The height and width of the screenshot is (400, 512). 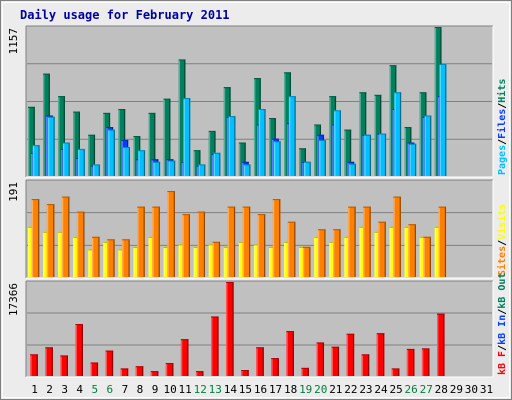 What do you see at coordinates (502, 363) in the screenshot?
I see `legend-item-kb-f: kB F` at bounding box center [502, 363].